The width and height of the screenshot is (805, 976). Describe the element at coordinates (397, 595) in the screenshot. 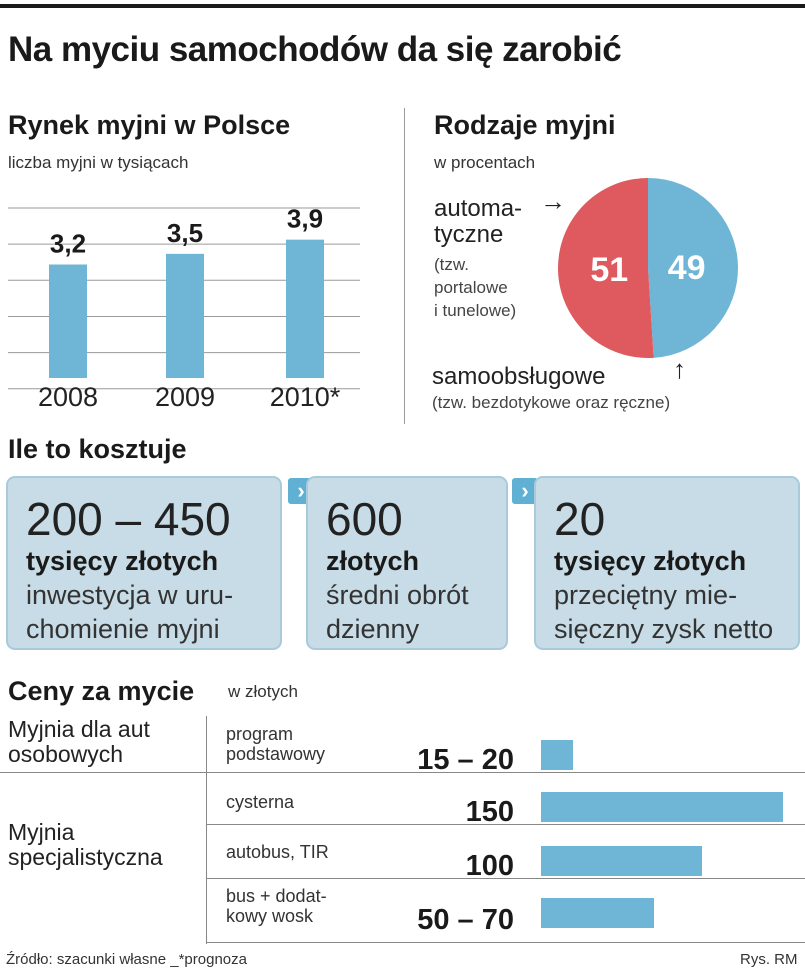

I see `cost-description-line1: średni obrót` at that location.